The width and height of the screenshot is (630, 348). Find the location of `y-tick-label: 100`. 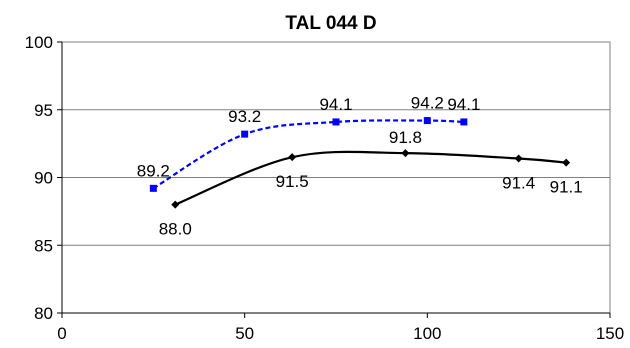

y-tick-label: 100 is located at coordinates (39, 42).